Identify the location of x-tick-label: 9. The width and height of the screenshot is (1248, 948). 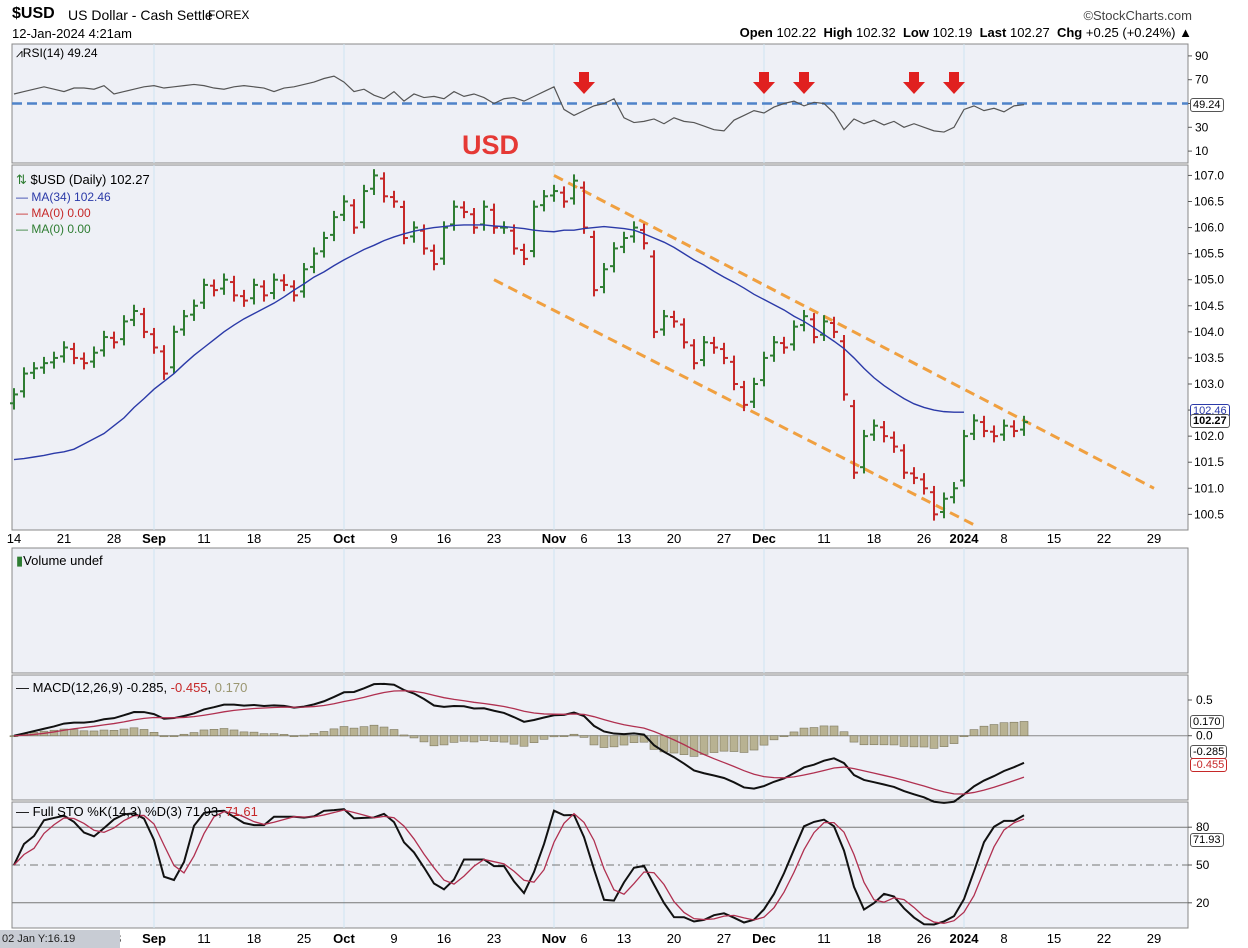
(393, 938).